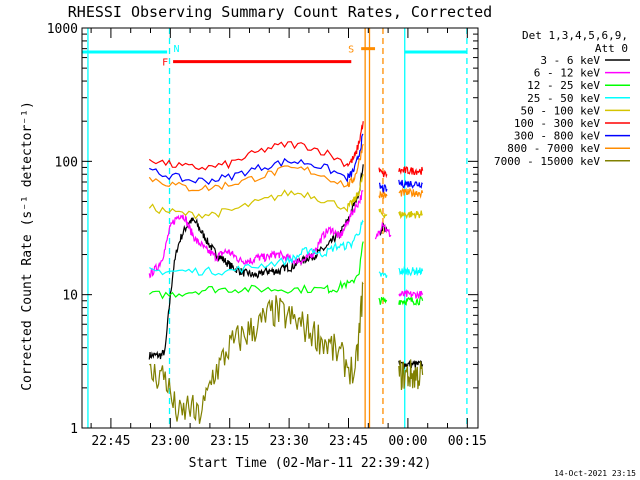 Image resolution: width=640 pixels, height=480 pixels. What do you see at coordinates (27, 246) in the screenshot?
I see `y-axis-label: Corrected Count Rate (s⁻¹ detector⁻¹)` at bounding box center [27, 246].